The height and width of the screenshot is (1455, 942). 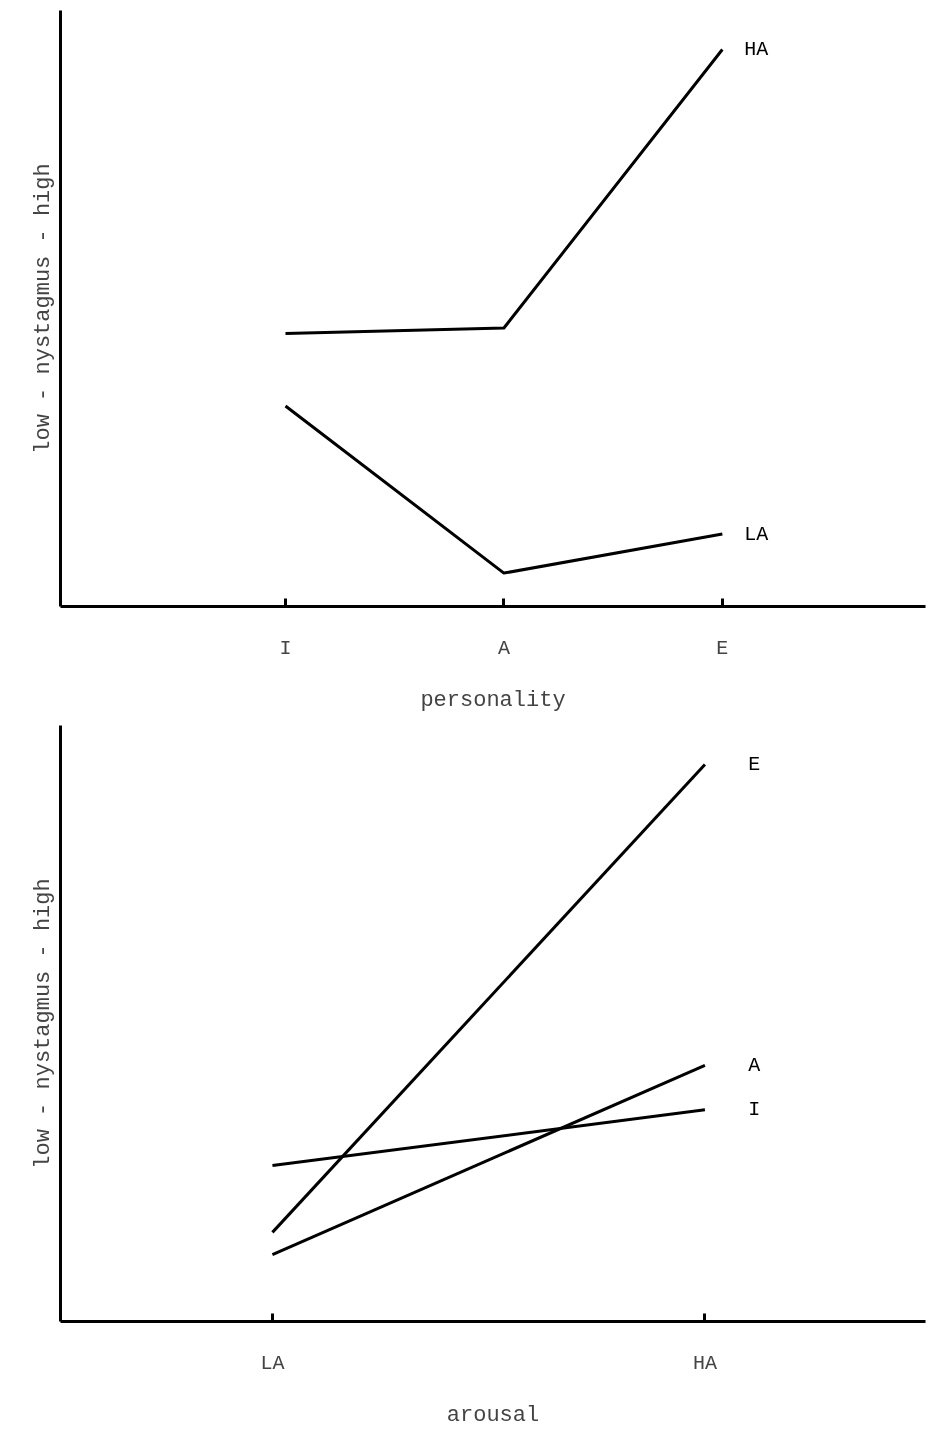 What do you see at coordinates (754, 764) in the screenshot?
I see `text: E` at bounding box center [754, 764].